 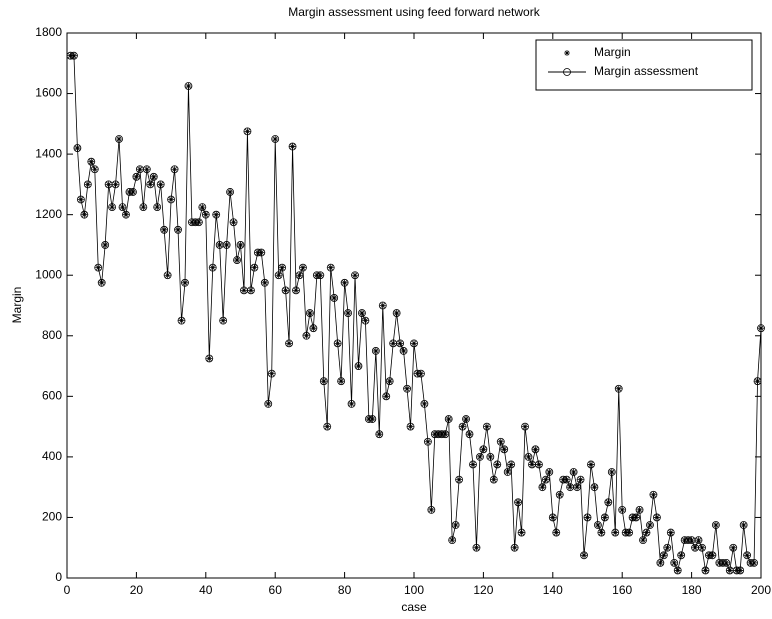 I want to click on legend: Margin Margin assessment, so click(x=644, y=65).